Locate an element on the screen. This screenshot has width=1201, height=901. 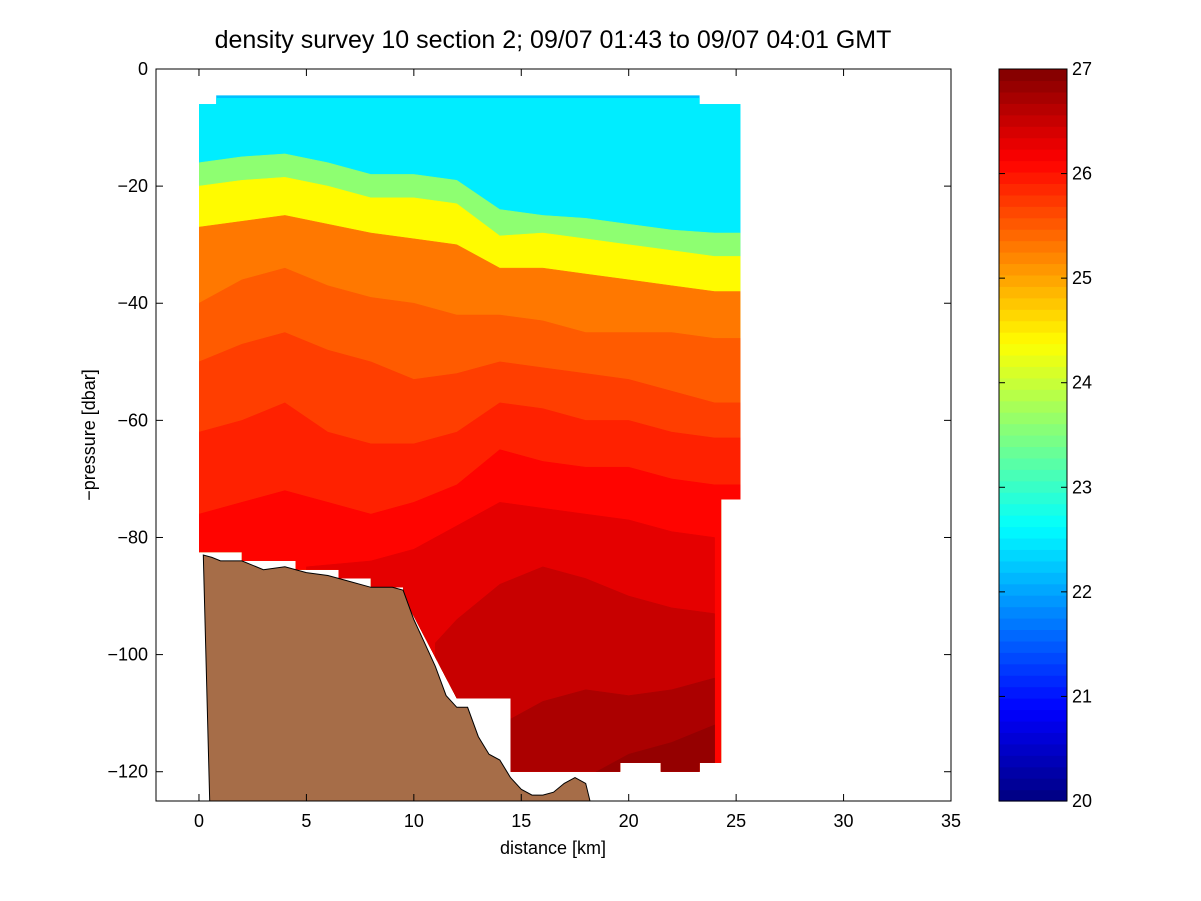
y-tick-label: −80 is located at coordinates (132, 537).